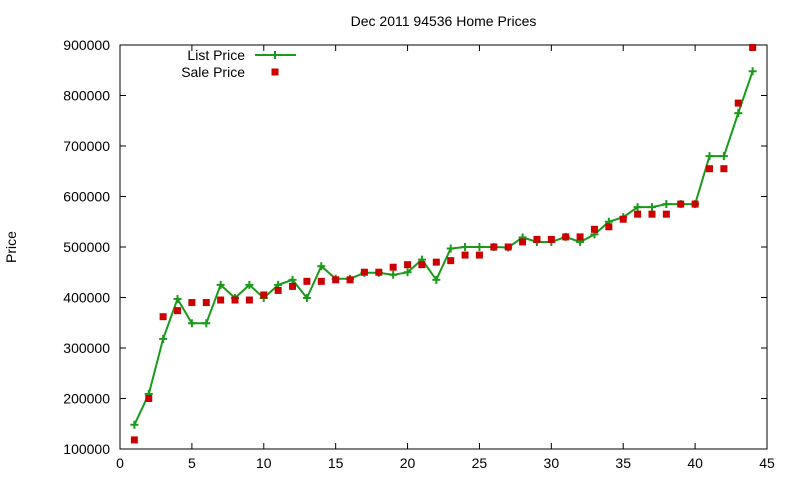 This screenshot has height=480, width=800. What do you see at coordinates (86, 298) in the screenshot?
I see `y-tick-label: 400000` at bounding box center [86, 298].